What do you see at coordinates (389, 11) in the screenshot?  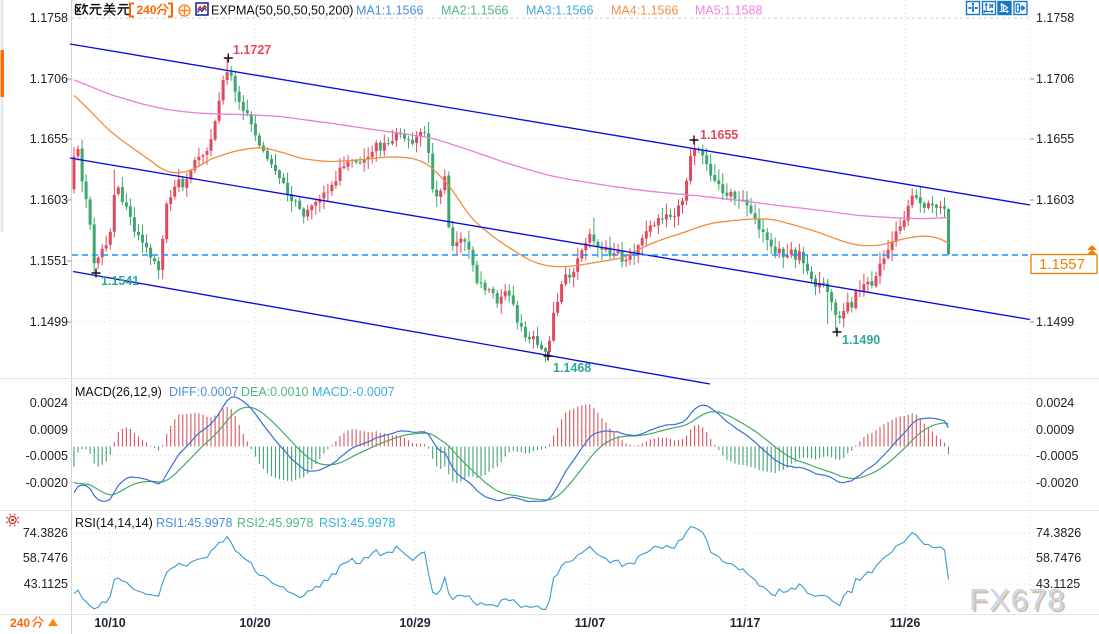 I see `svg-text: MA1:1.1566` at bounding box center [389, 11].